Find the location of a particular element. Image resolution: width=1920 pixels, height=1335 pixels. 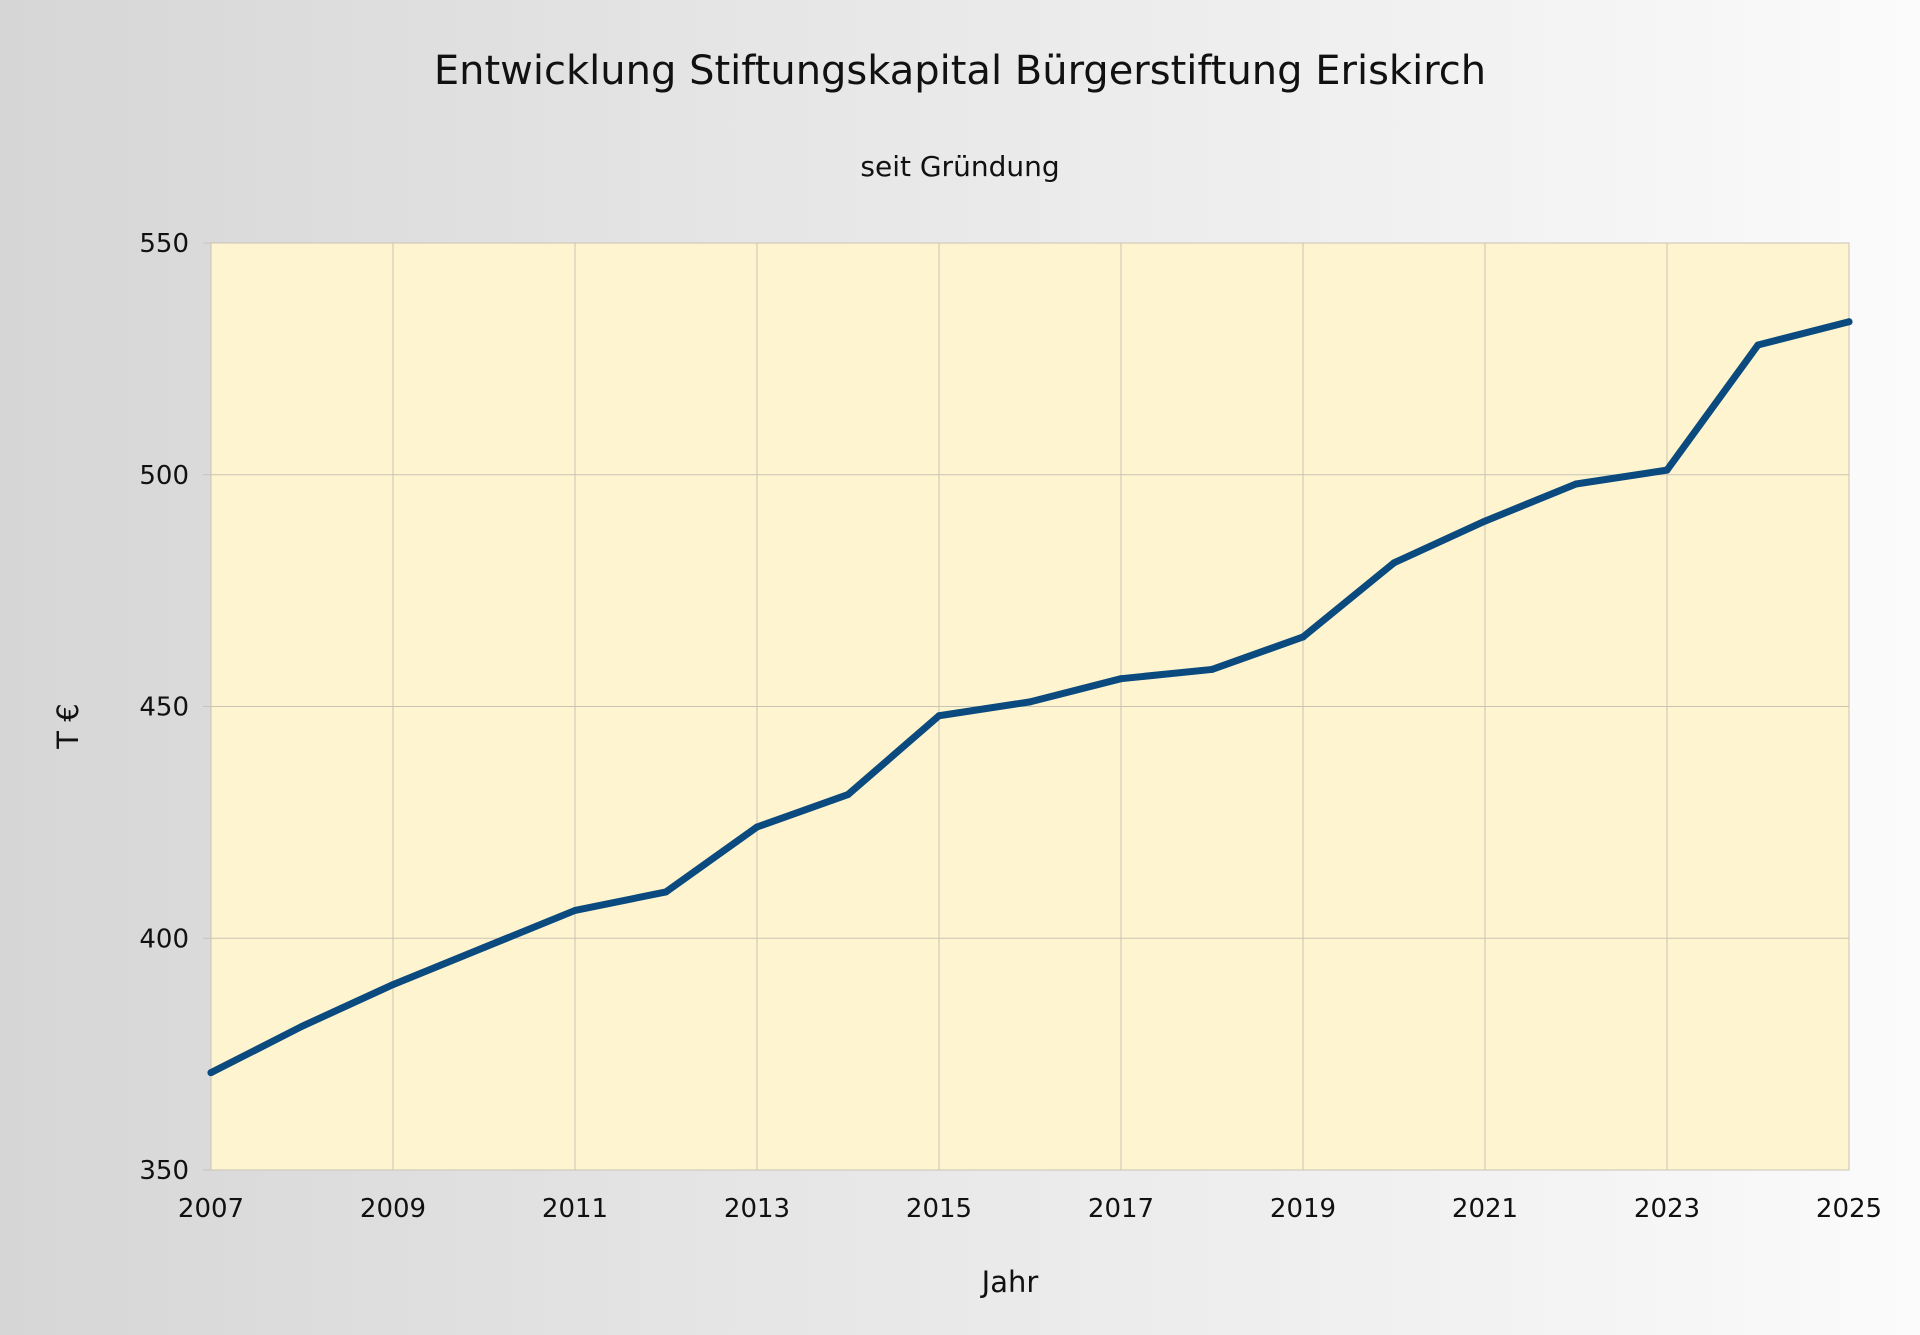

y-tick-label: 400 is located at coordinates (164, 939).